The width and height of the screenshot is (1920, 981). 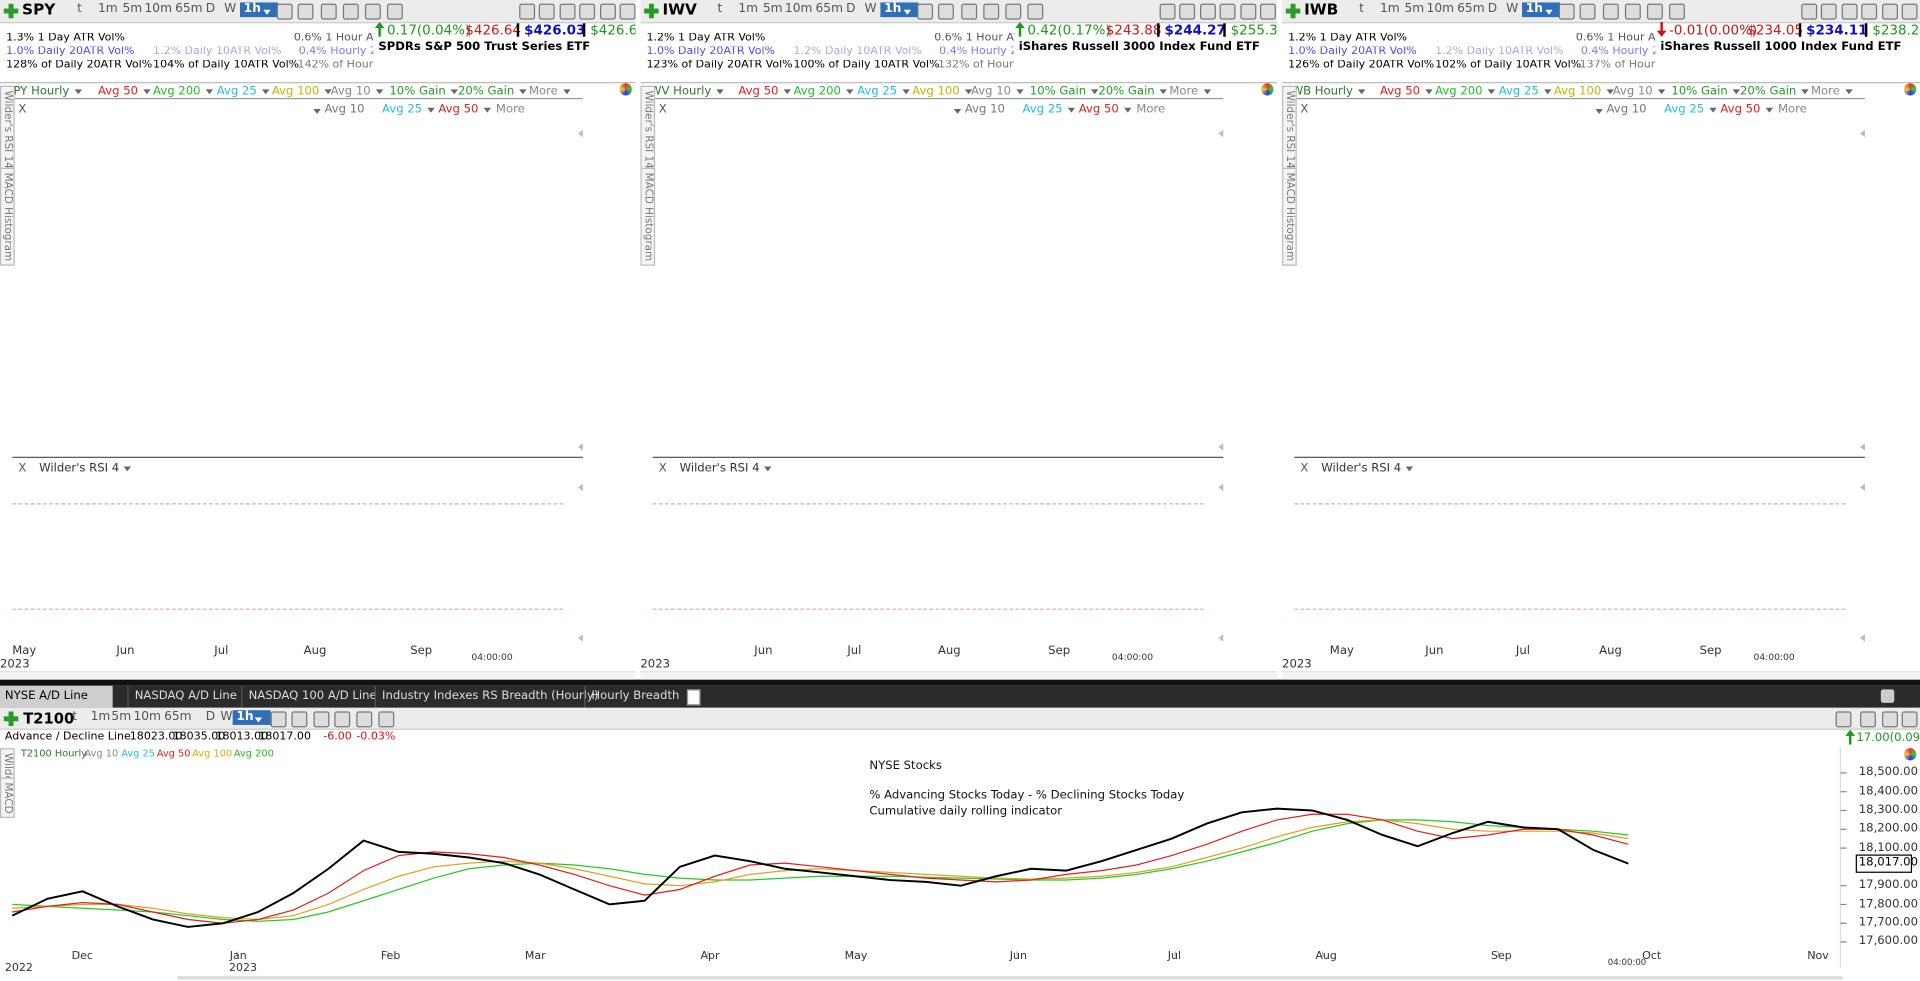 What do you see at coordinates (693, 697) in the screenshot?
I see `tab-icon` at bounding box center [693, 697].